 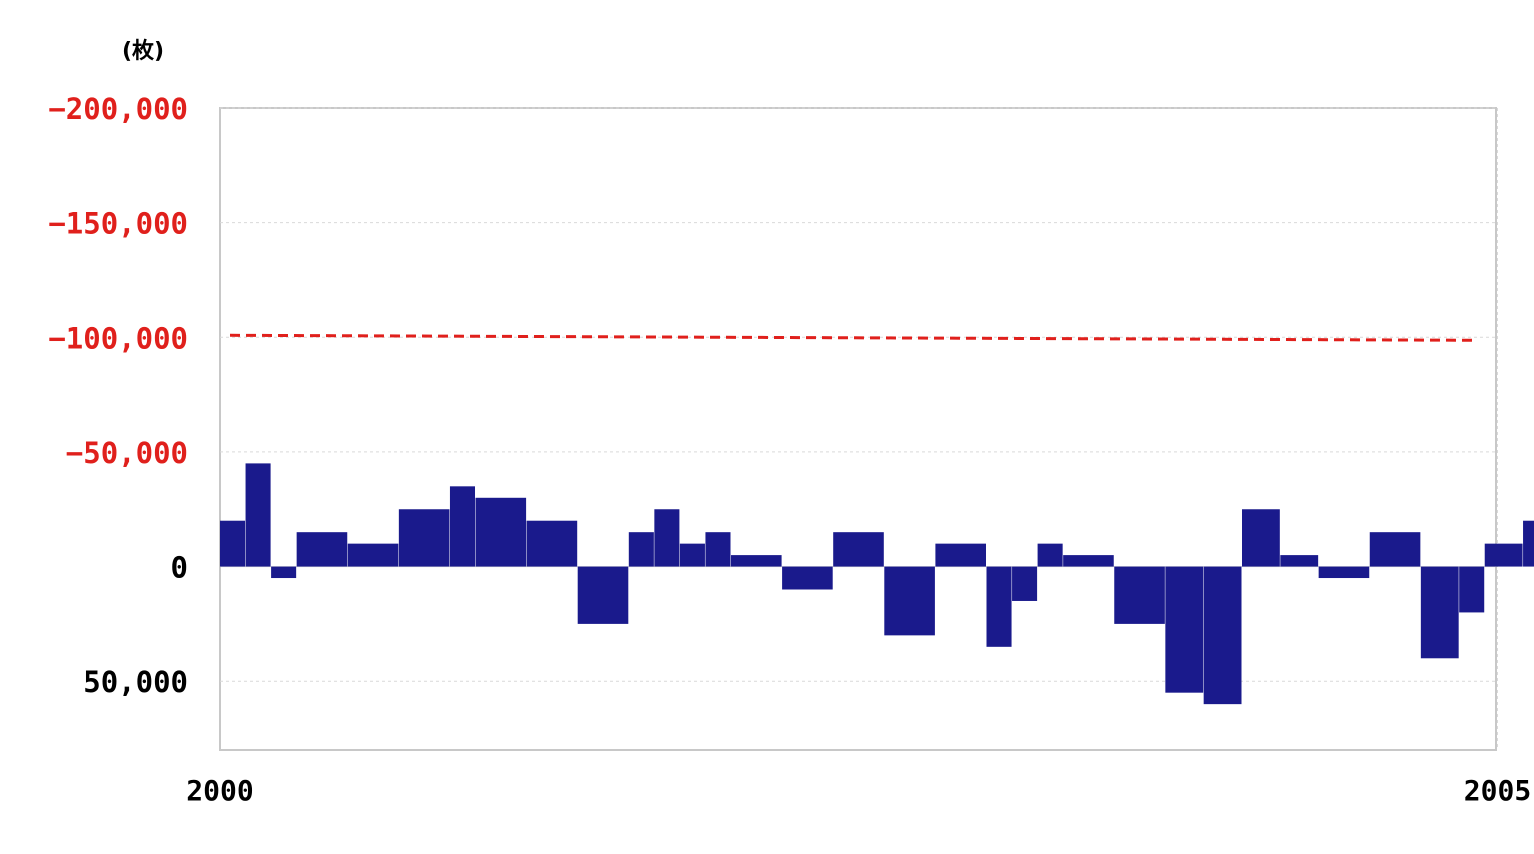 I want to click on y-axis-unit-label: (枚), so click(x=143, y=51).